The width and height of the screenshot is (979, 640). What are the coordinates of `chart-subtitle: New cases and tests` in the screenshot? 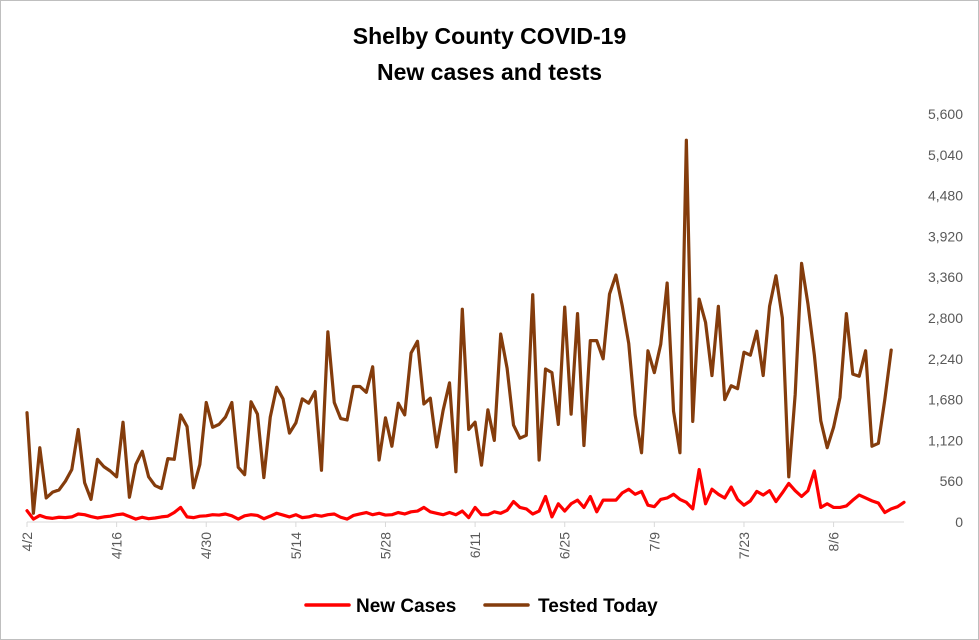 It's located at (489, 72).